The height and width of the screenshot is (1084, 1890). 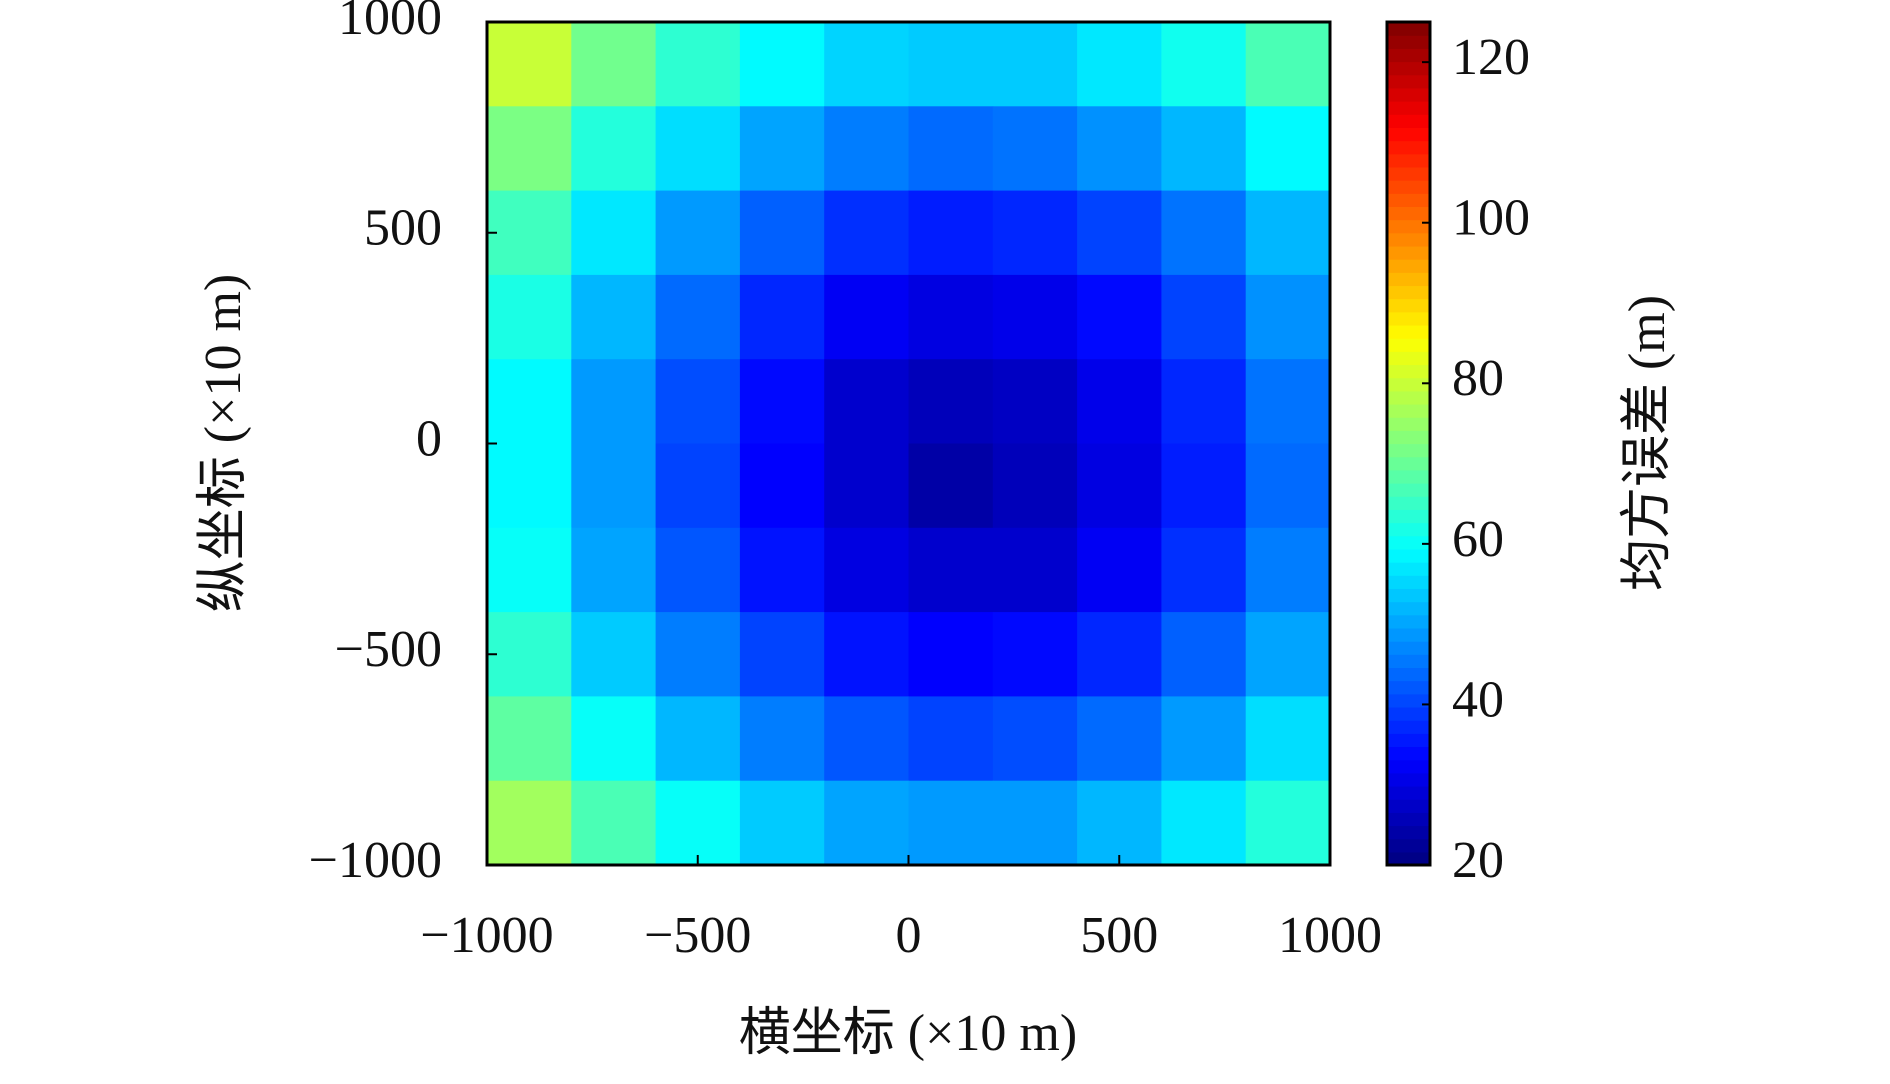 I want to click on y-tick-label: 1000, so click(x=390, y=23).